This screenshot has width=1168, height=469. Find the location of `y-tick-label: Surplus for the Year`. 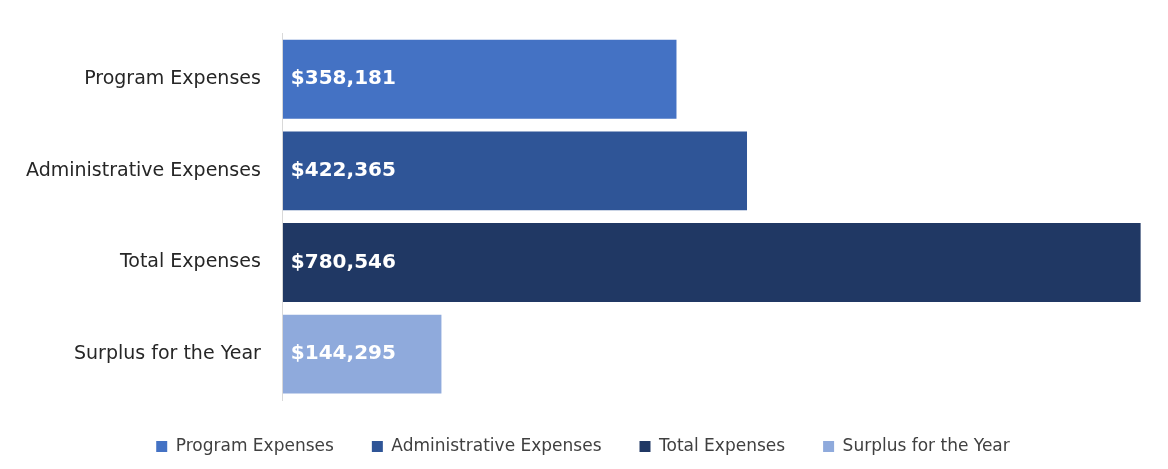

y-tick-label: Surplus for the Year is located at coordinates (168, 352).